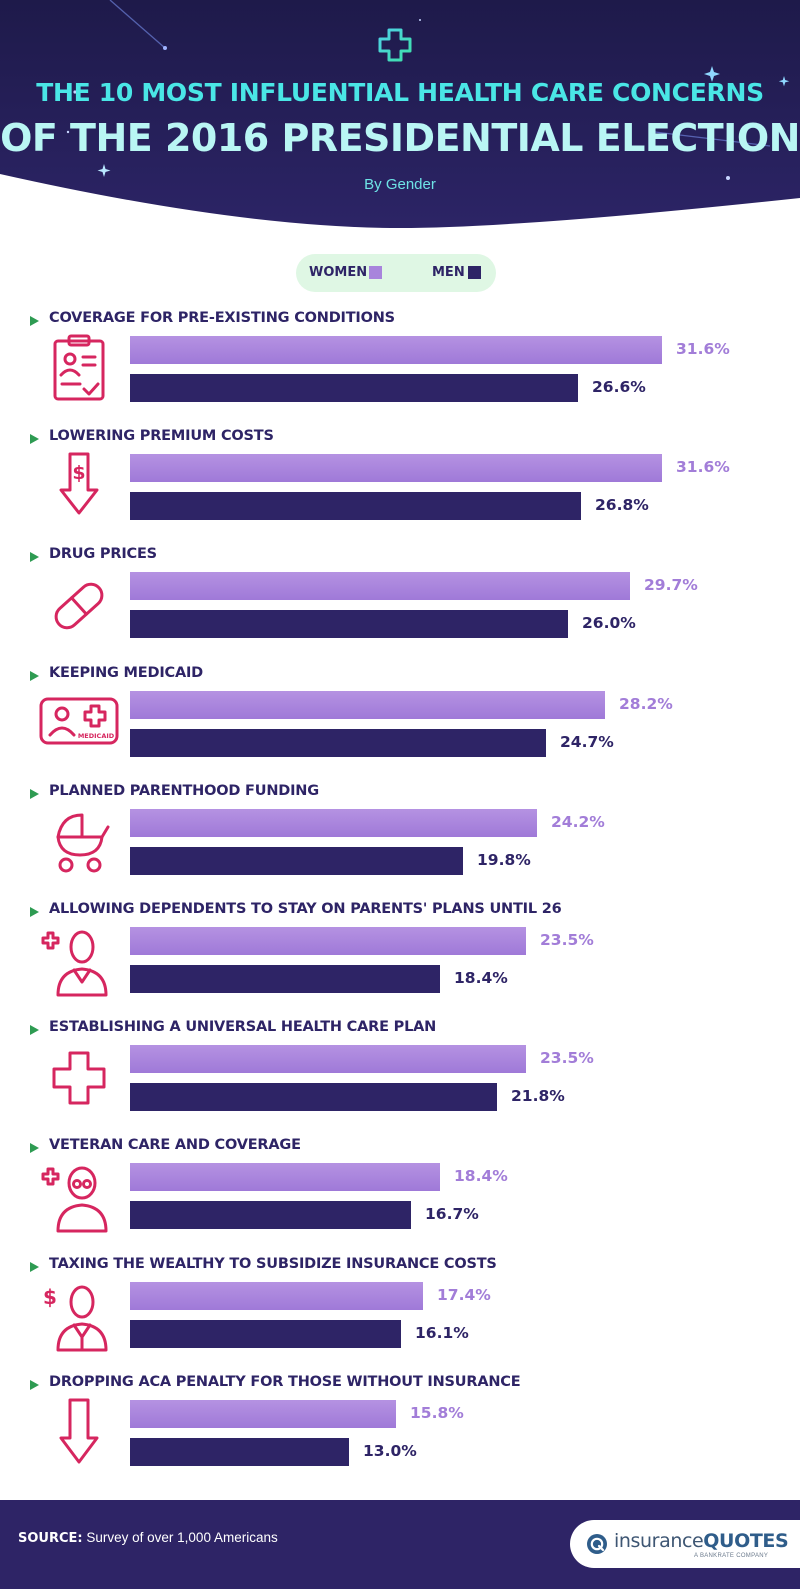  Describe the element at coordinates (659, 1541) in the screenshot. I see `logo-text-a: insurance` at that location.